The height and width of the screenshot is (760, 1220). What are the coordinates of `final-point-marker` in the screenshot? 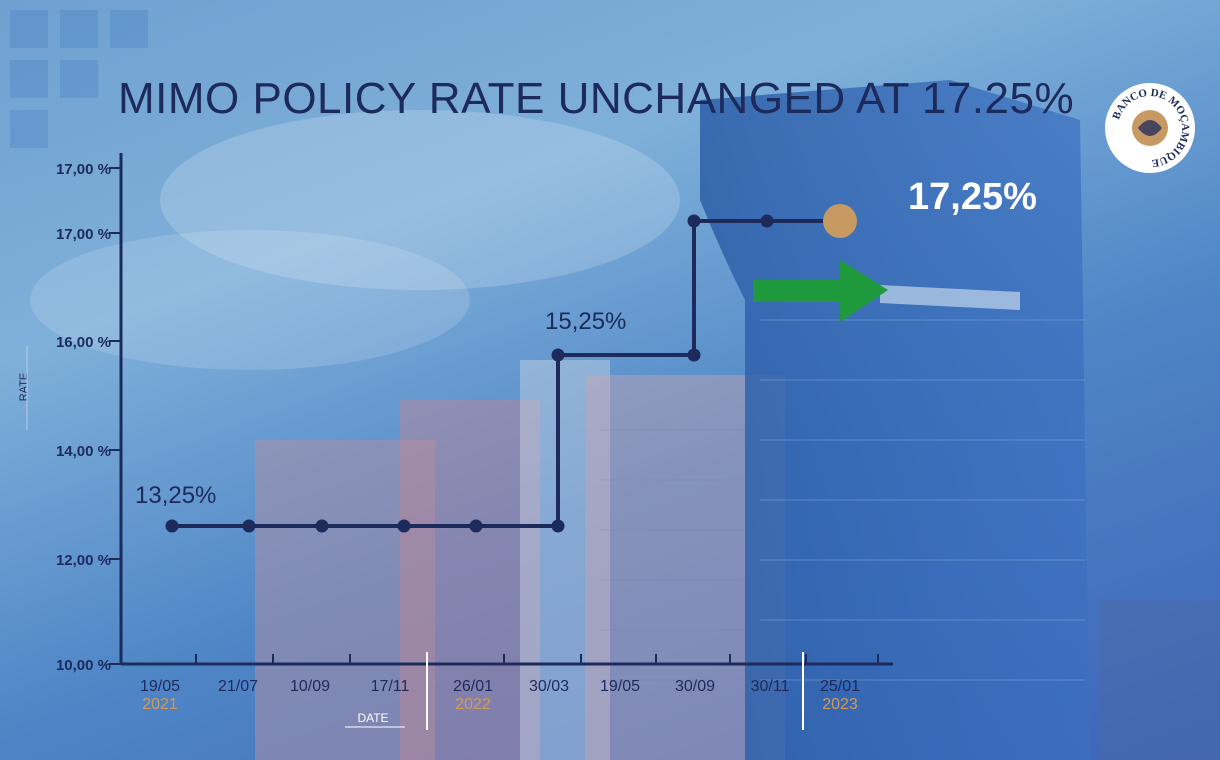 It's located at (840, 221).